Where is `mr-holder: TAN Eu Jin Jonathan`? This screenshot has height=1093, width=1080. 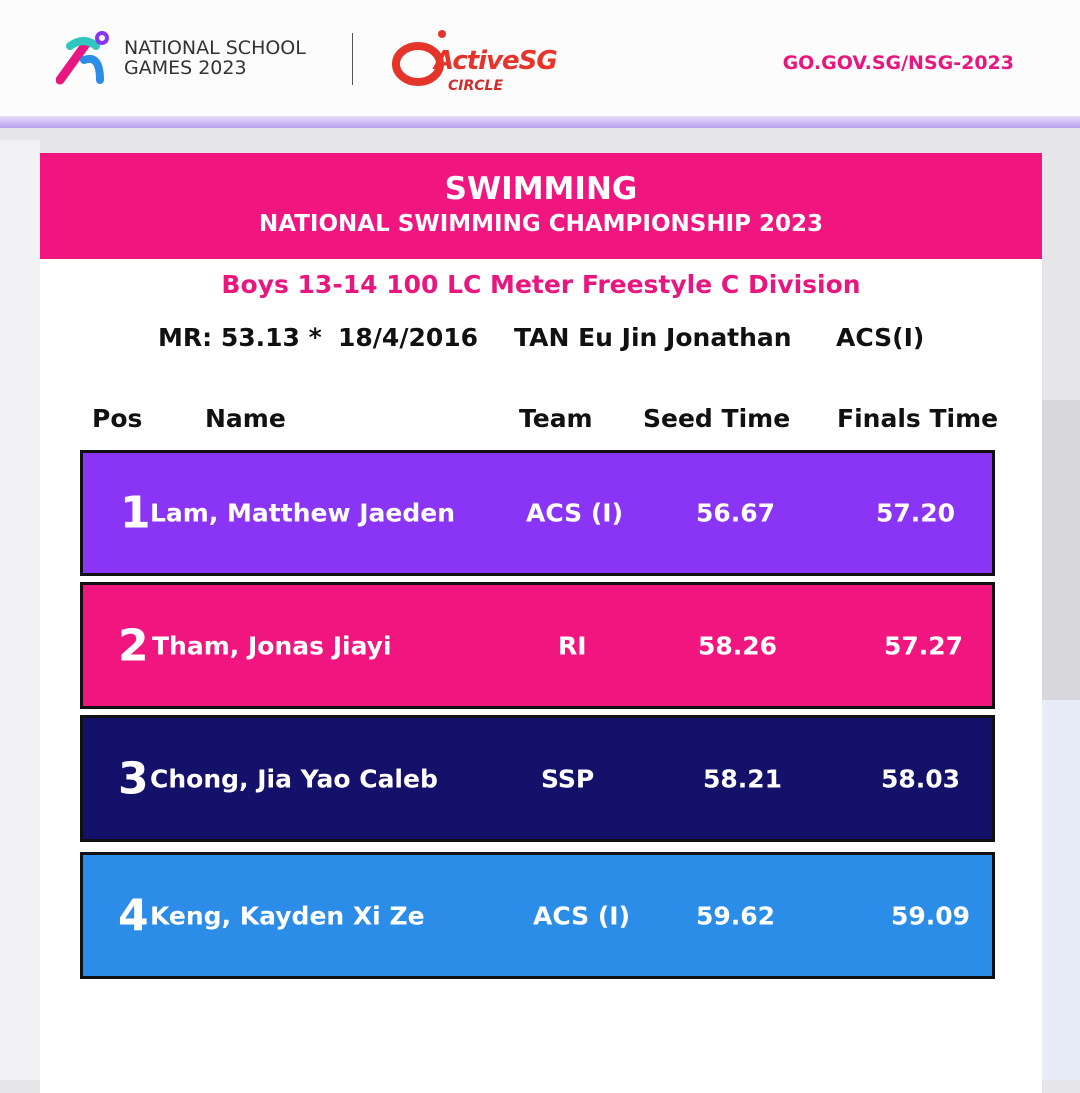 mr-holder: TAN Eu Jin Jonathan is located at coordinates (653, 337).